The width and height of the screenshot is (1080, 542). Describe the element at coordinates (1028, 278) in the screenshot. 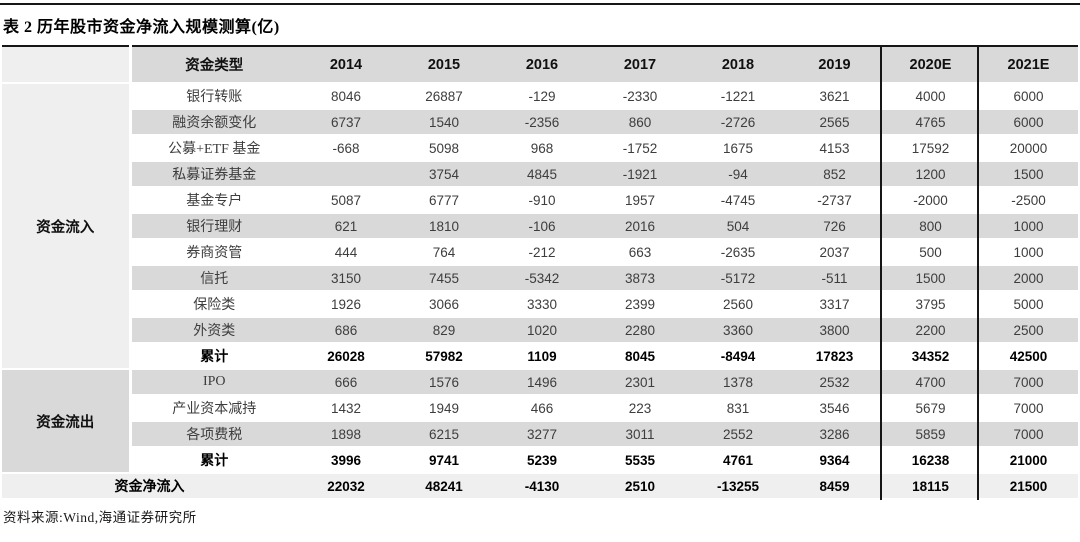

I see `value-cell: 2000` at that location.